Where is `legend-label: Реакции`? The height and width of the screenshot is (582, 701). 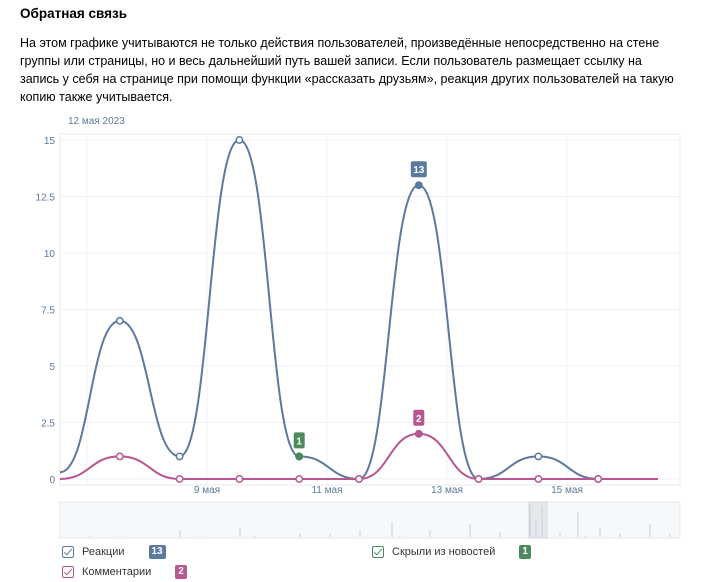 legend-label: Реакции is located at coordinates (103, 552).